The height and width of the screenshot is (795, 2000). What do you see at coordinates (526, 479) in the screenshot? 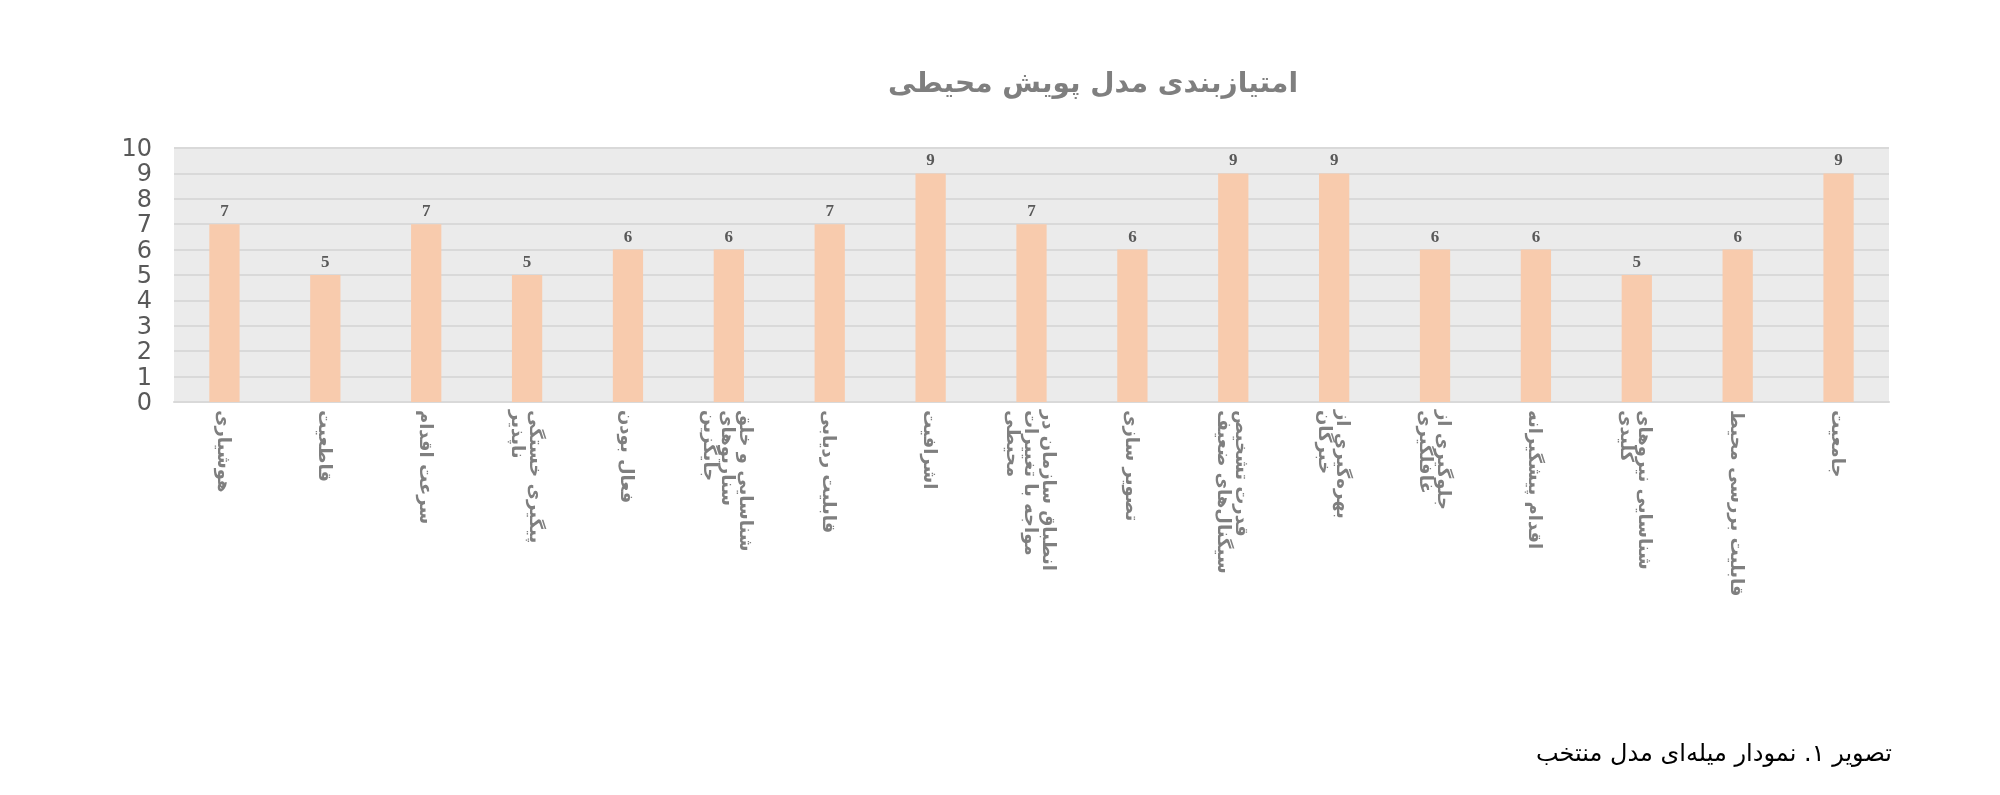
I see `x-tick-label: پیگیری خستگی ناپذیر` at bounding box center [526, 479].